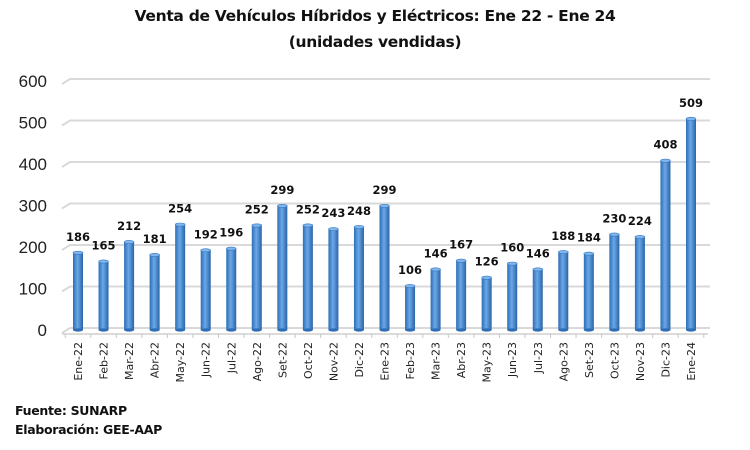 The width and height of the screenshot is (750, 450). I want to click on gridline, so click(385, 289).